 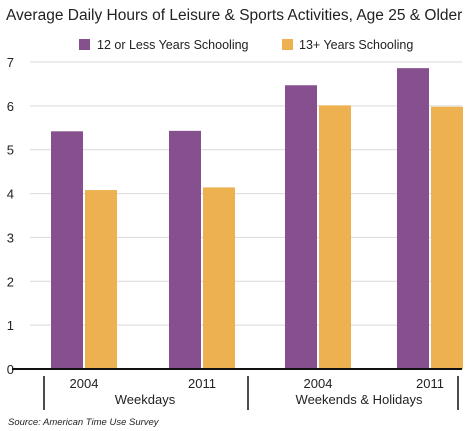 I want to click on group-label: Weekdays, so click(x=145, y=399).